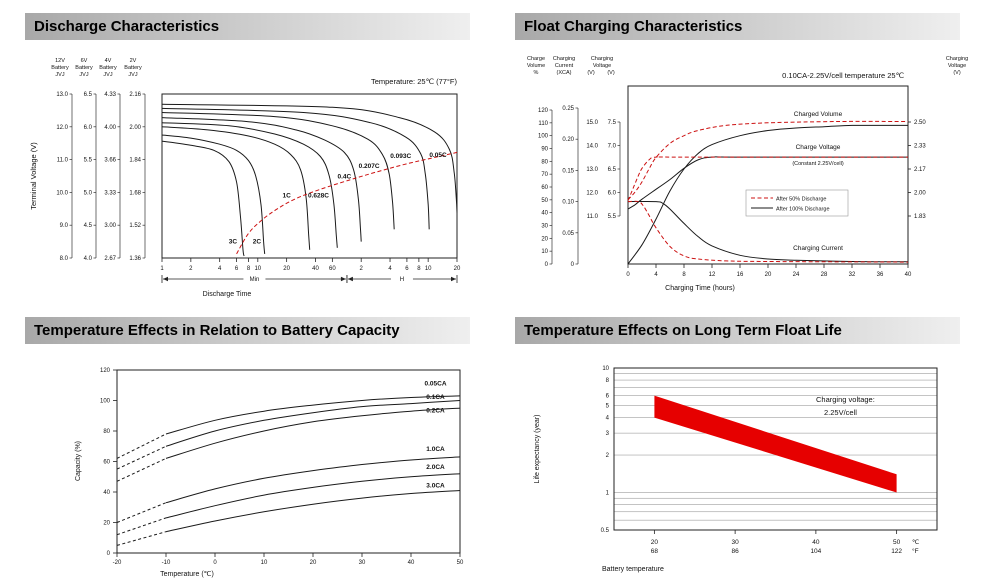  I want to click on svg-text: (XCA), so click(564, 73).